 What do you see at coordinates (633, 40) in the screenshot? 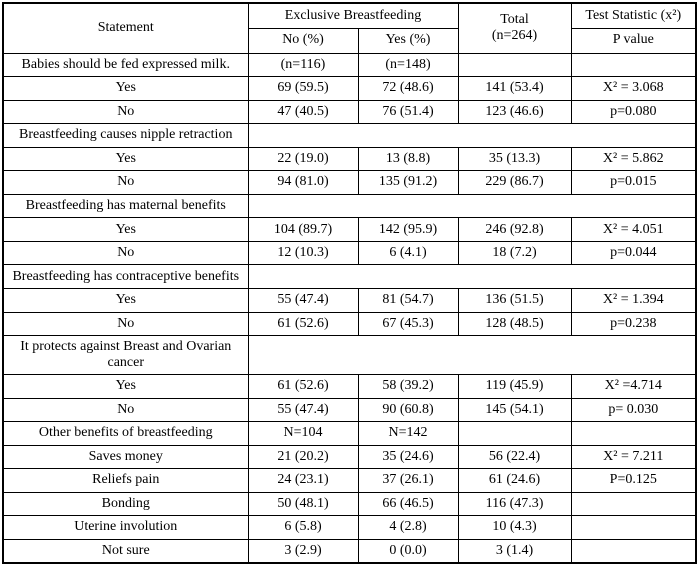
I see `header-p-value: P value` at bounding box center [633, 40].